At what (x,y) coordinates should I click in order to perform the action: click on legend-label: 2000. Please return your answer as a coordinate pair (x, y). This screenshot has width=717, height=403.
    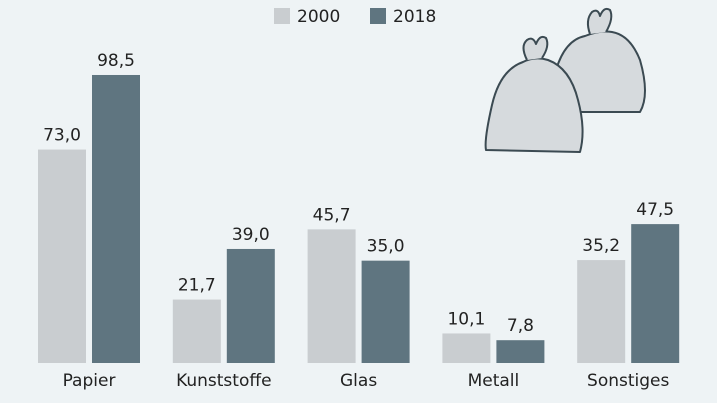
    Looking at the image, I should click on (318, 17).